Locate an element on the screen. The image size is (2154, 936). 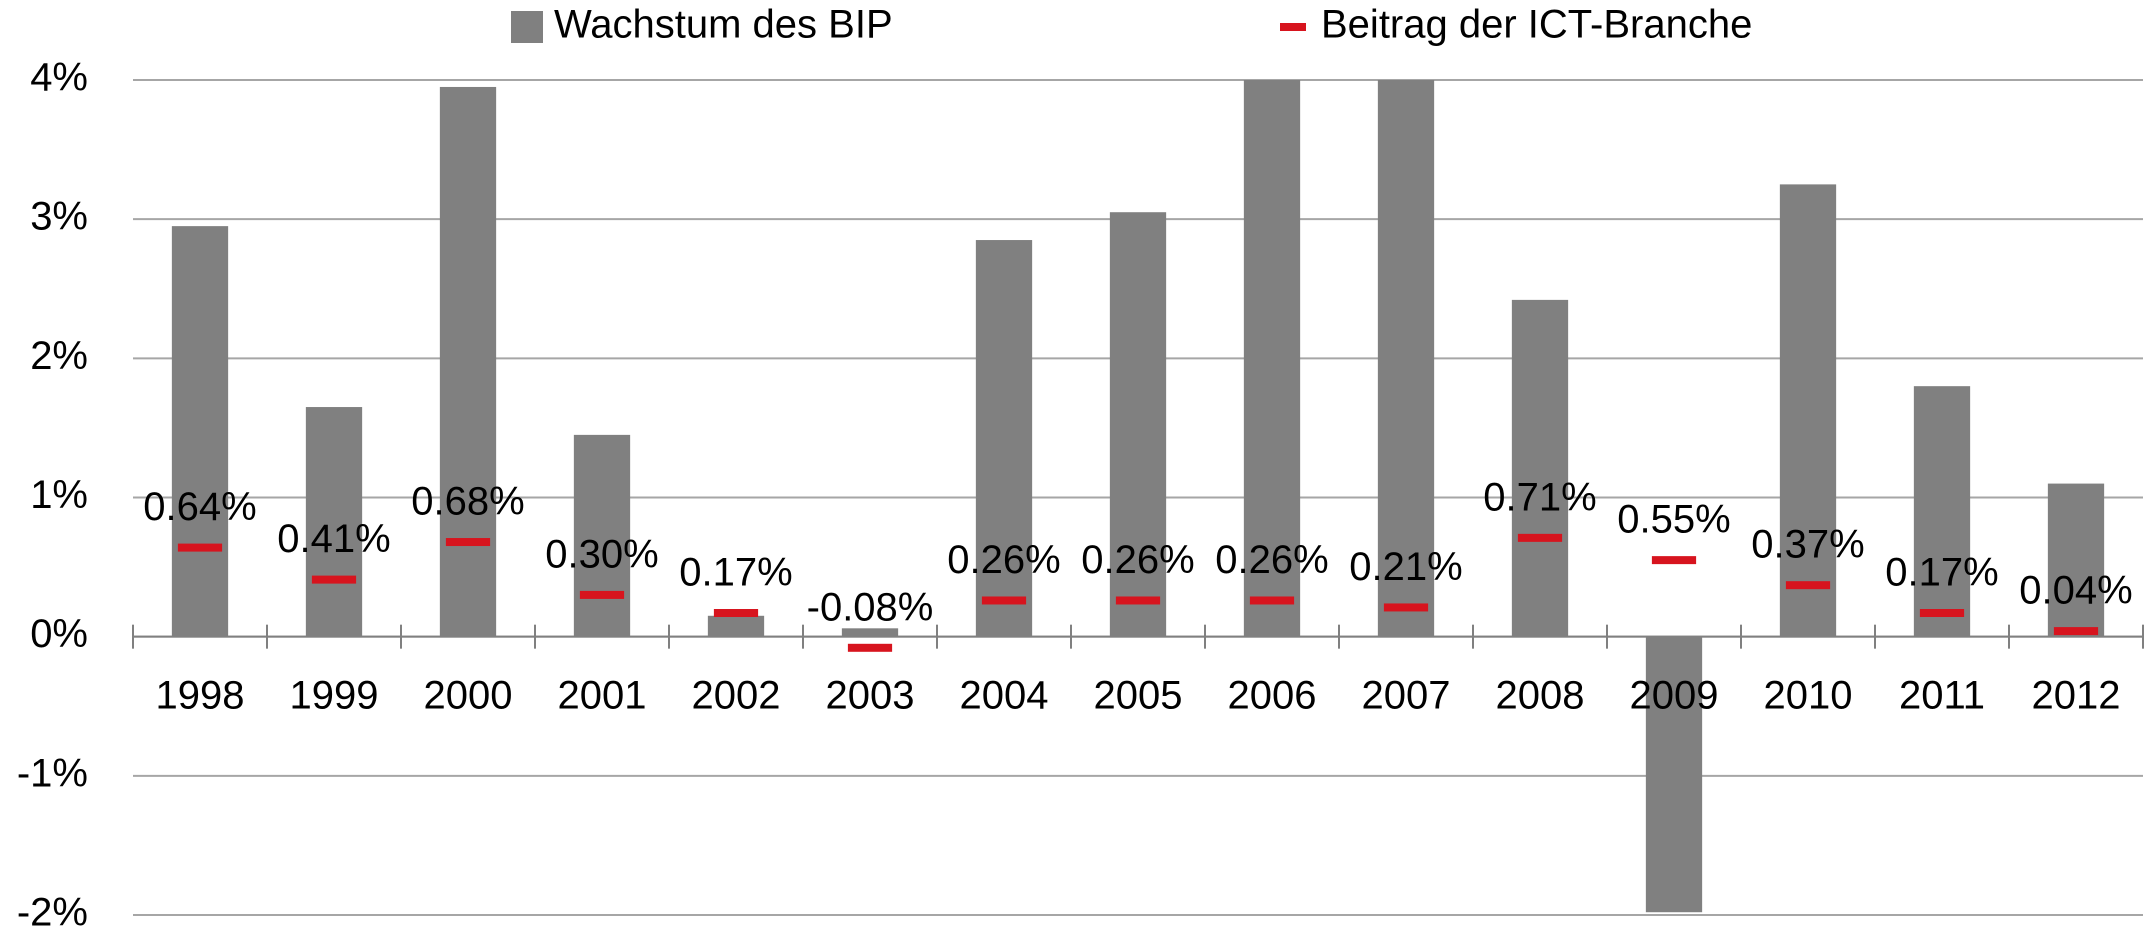
y-tick-label: 2% is located at coordinates (59, 356).